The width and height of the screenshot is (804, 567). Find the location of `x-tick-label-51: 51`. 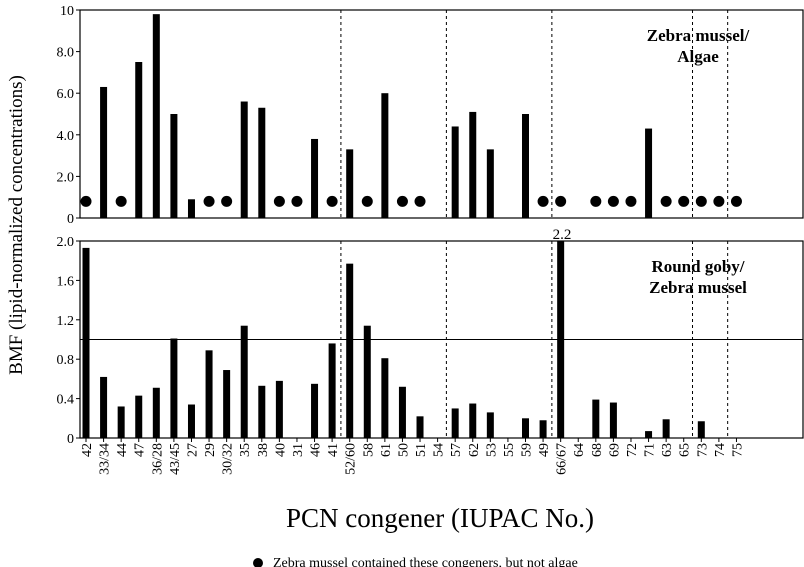

x-tick-label-51: 51 is located at coordinates (421, 450).